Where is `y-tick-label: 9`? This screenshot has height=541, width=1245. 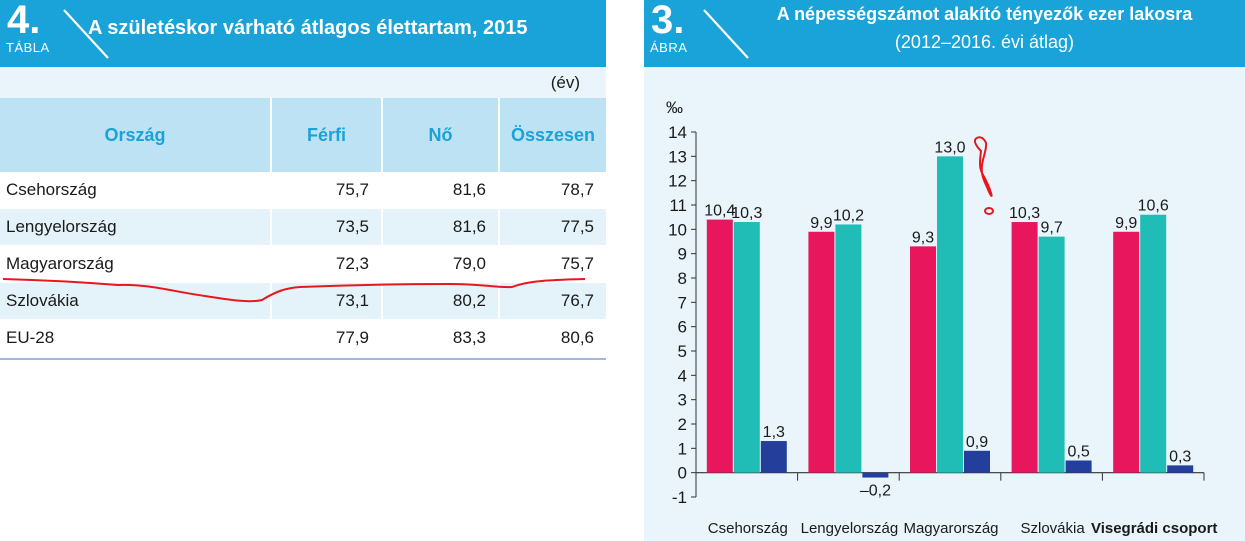
y-tick-label: 9 is located at coordinates (682, 254).